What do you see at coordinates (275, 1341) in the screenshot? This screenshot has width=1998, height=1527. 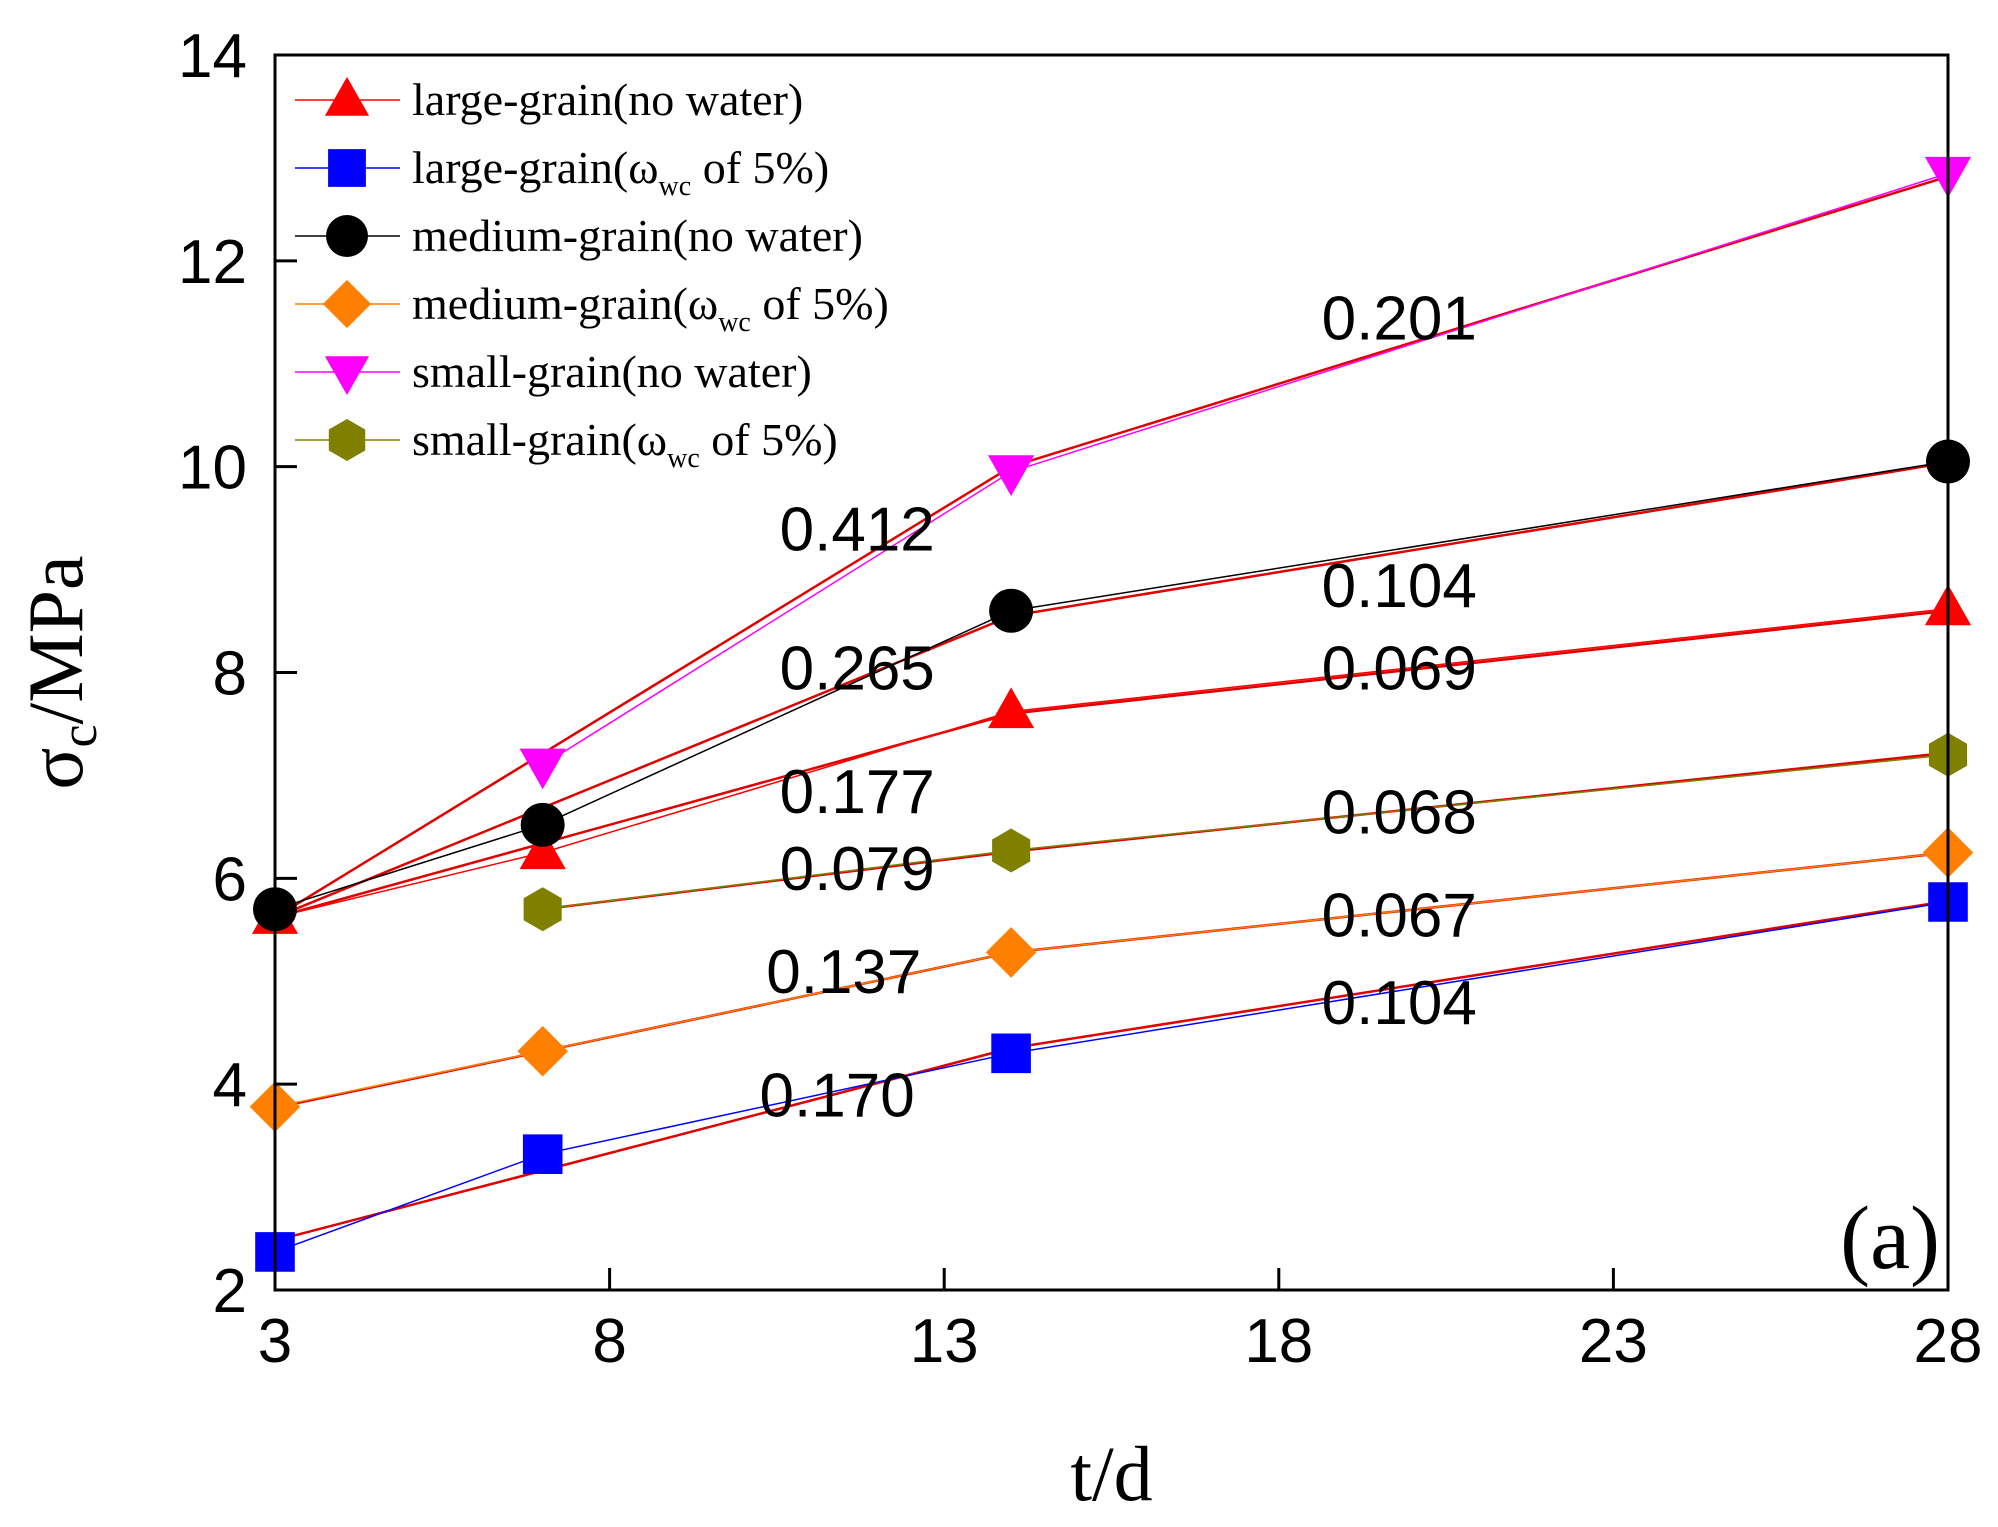 I see `x-tick-label: 3` at bounding box center [275, 1341].